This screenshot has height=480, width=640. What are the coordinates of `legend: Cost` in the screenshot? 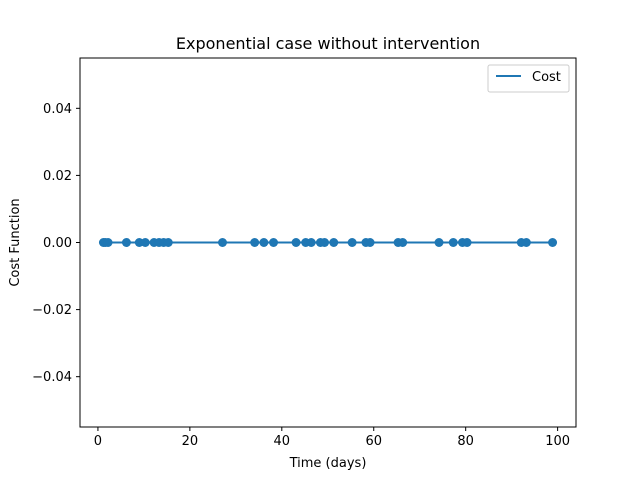 It's located at (528, 78).